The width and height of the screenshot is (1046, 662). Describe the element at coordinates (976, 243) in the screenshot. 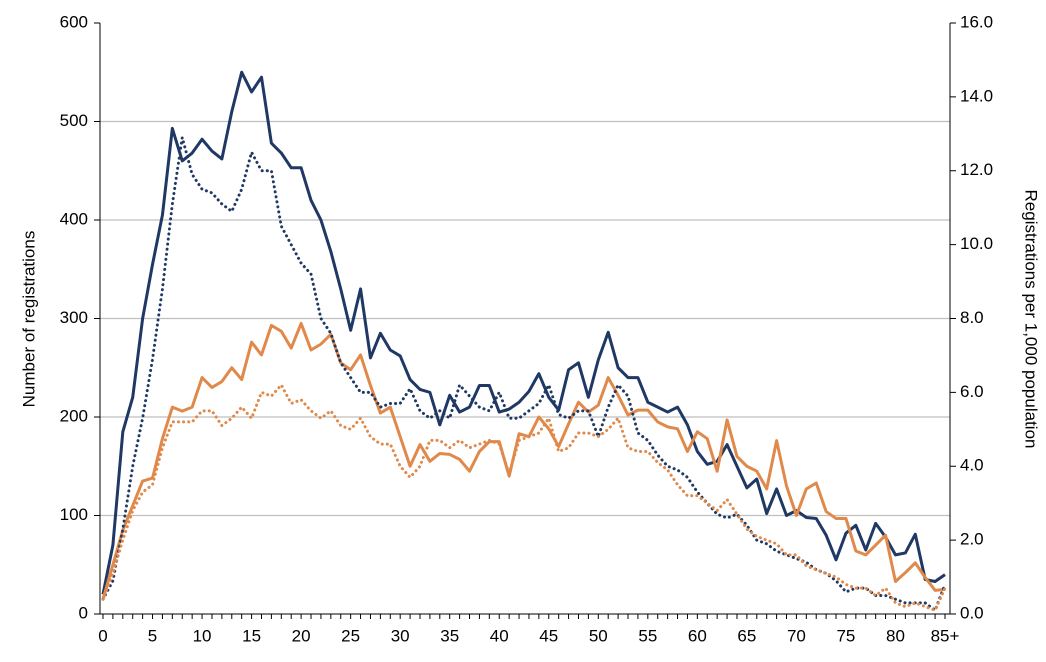

I see `y2-tick-label: 10.0` at that location.